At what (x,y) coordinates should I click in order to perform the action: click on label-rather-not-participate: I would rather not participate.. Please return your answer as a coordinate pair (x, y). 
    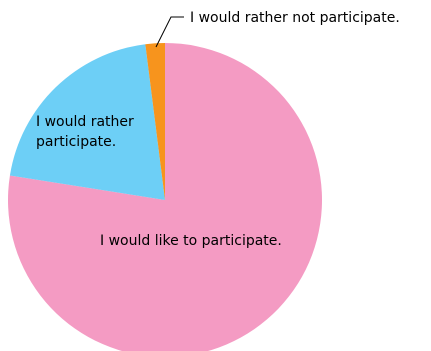
    Looking at the image, I should click on (295, 18).